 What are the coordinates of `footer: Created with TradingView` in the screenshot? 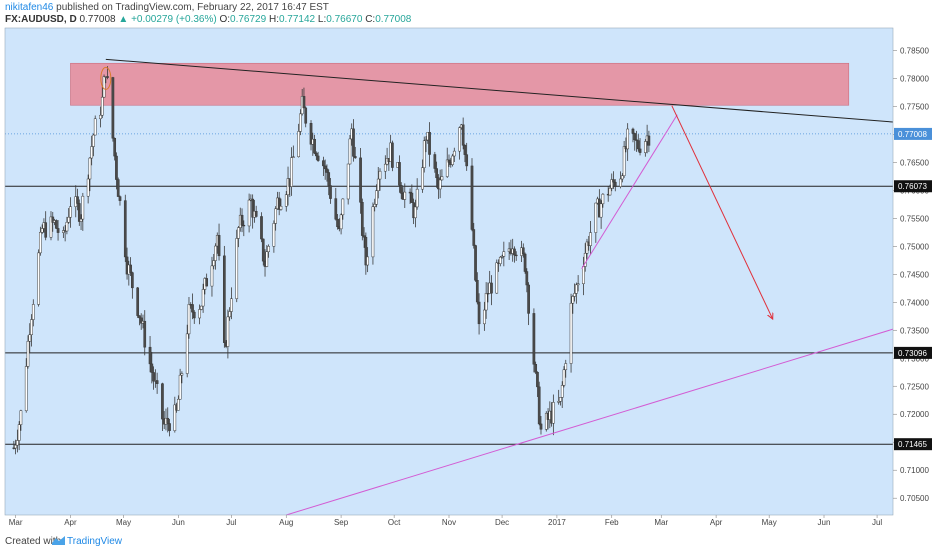 It's located at (466, 540).